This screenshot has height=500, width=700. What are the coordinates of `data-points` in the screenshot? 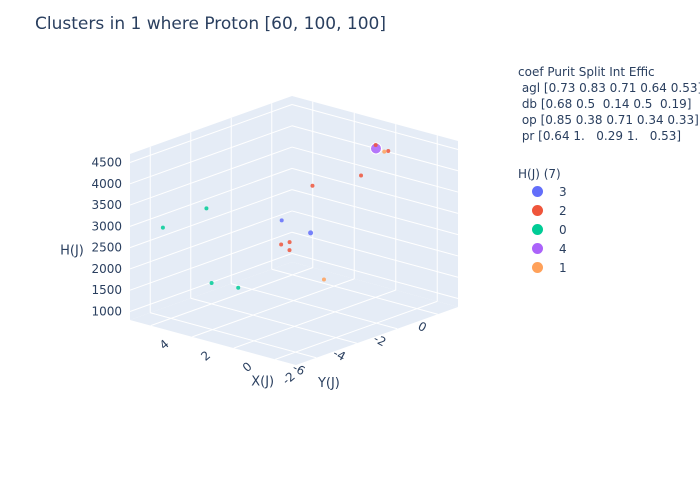 It's located at (275, 216).